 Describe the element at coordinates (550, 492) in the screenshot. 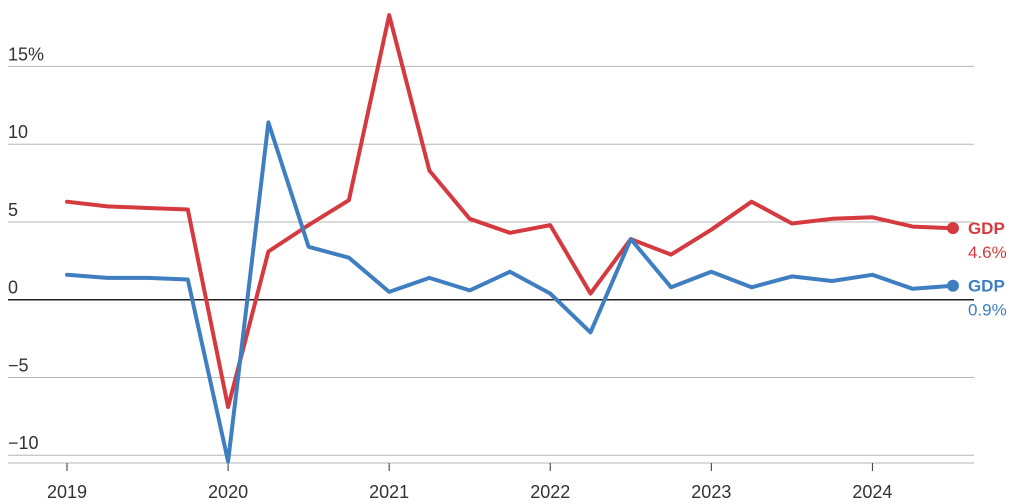

I see `x-tick-label: 2022` at that location.